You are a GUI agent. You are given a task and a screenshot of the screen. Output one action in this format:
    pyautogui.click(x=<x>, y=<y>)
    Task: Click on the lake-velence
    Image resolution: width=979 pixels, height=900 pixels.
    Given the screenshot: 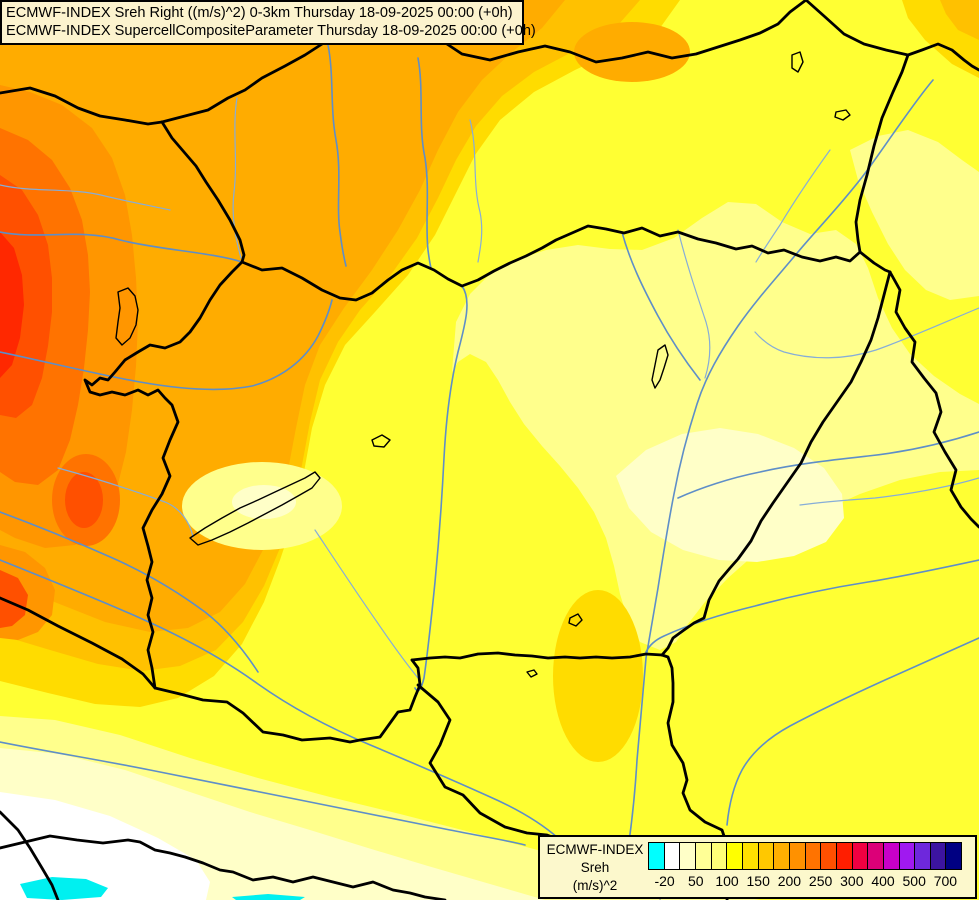 What is the action you would take?
    pyautogui.click(x=381, y=441)
    